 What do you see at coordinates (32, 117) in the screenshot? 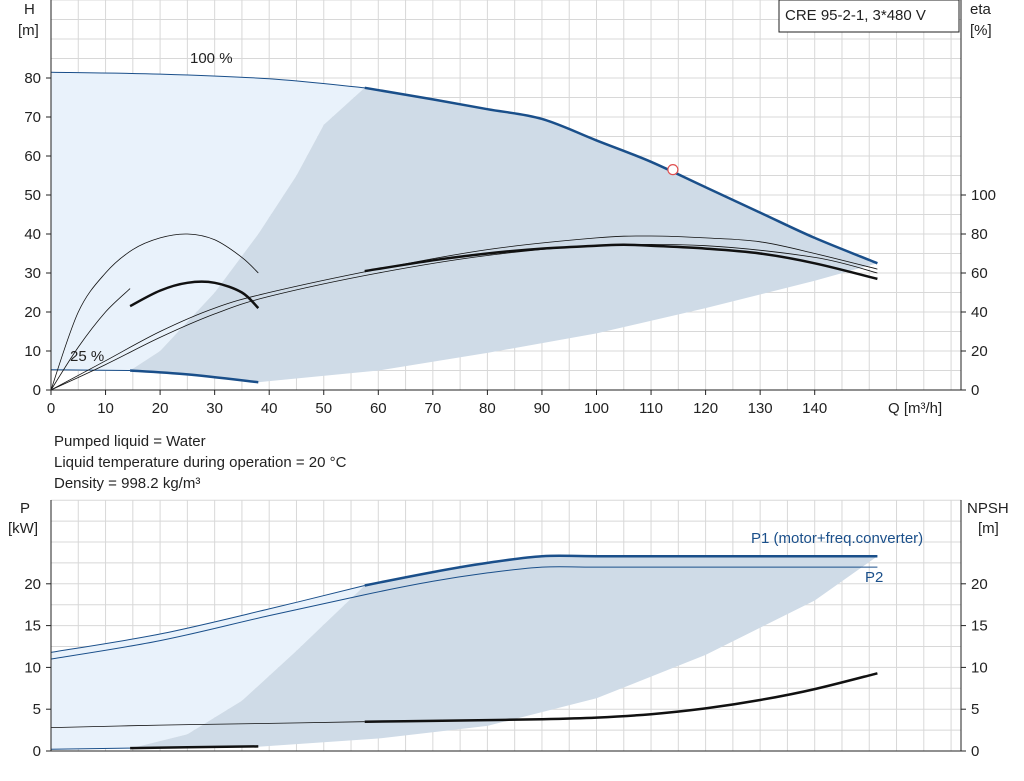
I see `upper-y-tick-label: 70` at bounding box center [32, 117].